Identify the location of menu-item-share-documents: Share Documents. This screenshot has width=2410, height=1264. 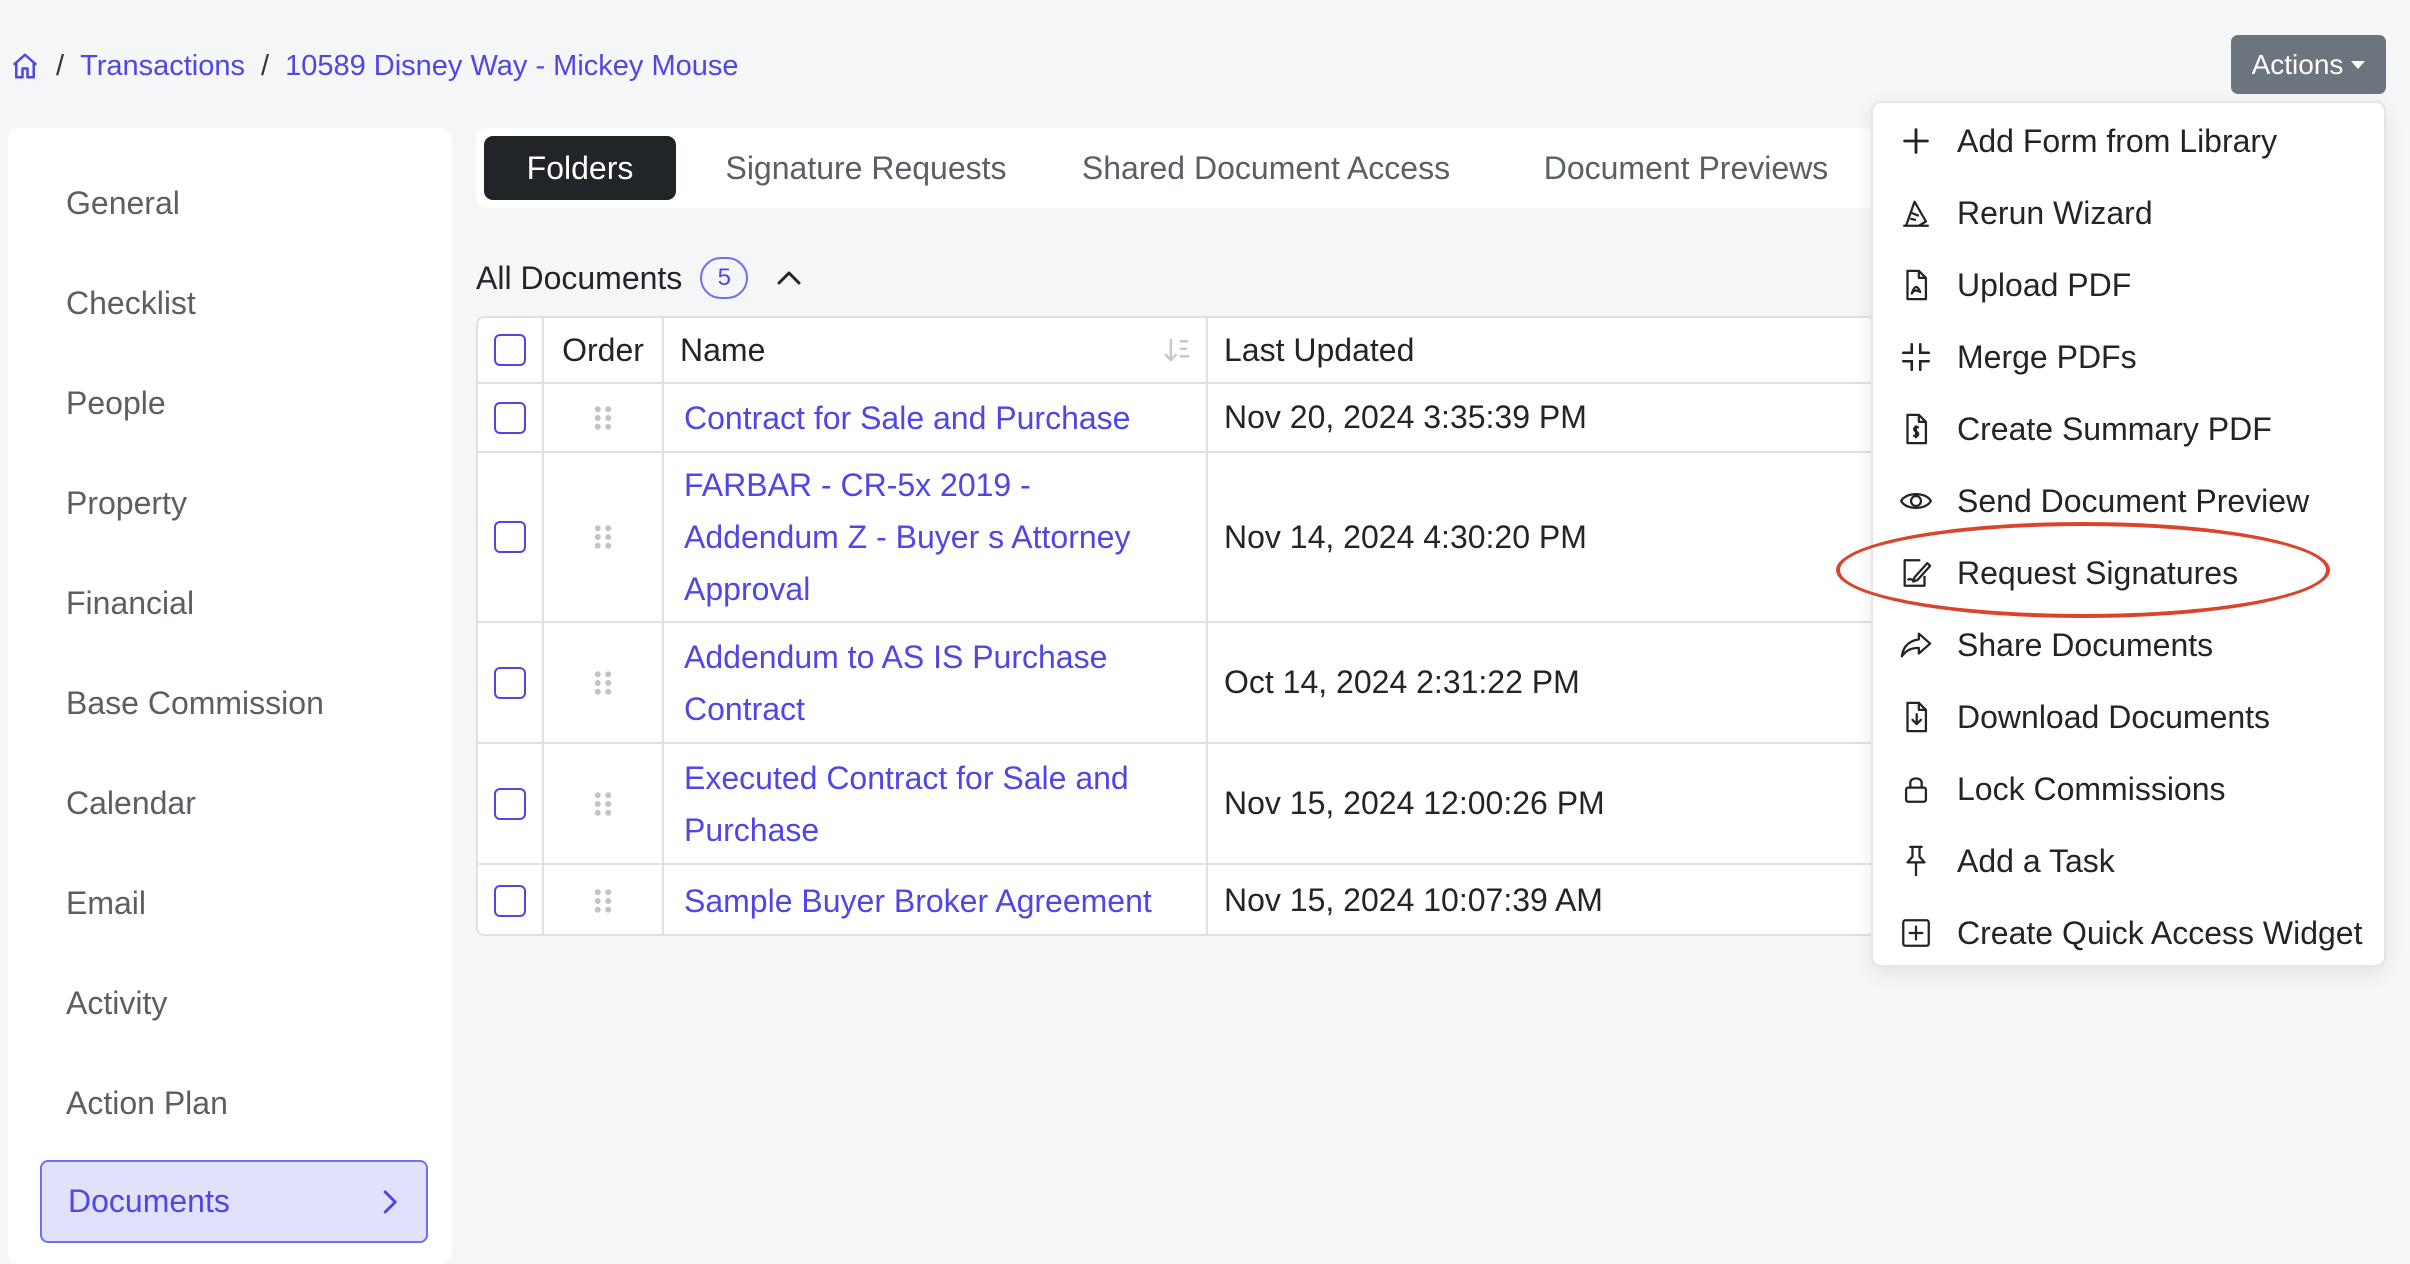
(2128, 645).